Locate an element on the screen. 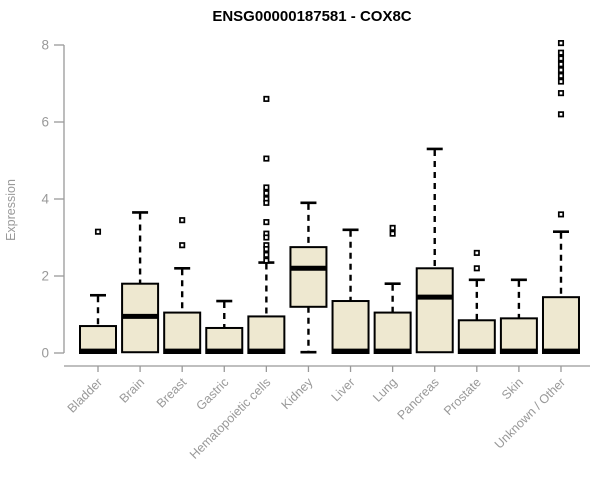 The image size is (600, 500). y-tick-label: 8 is located at coordinates (45, 45).